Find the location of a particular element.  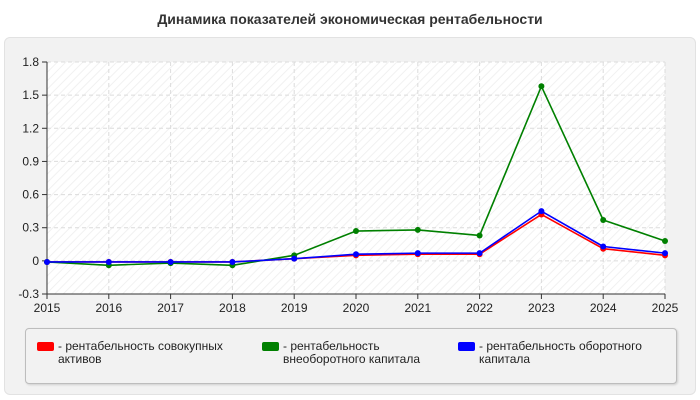

legend-item-series-3: - рентабельность оборотного капитала is located at coordinates (550, 353).